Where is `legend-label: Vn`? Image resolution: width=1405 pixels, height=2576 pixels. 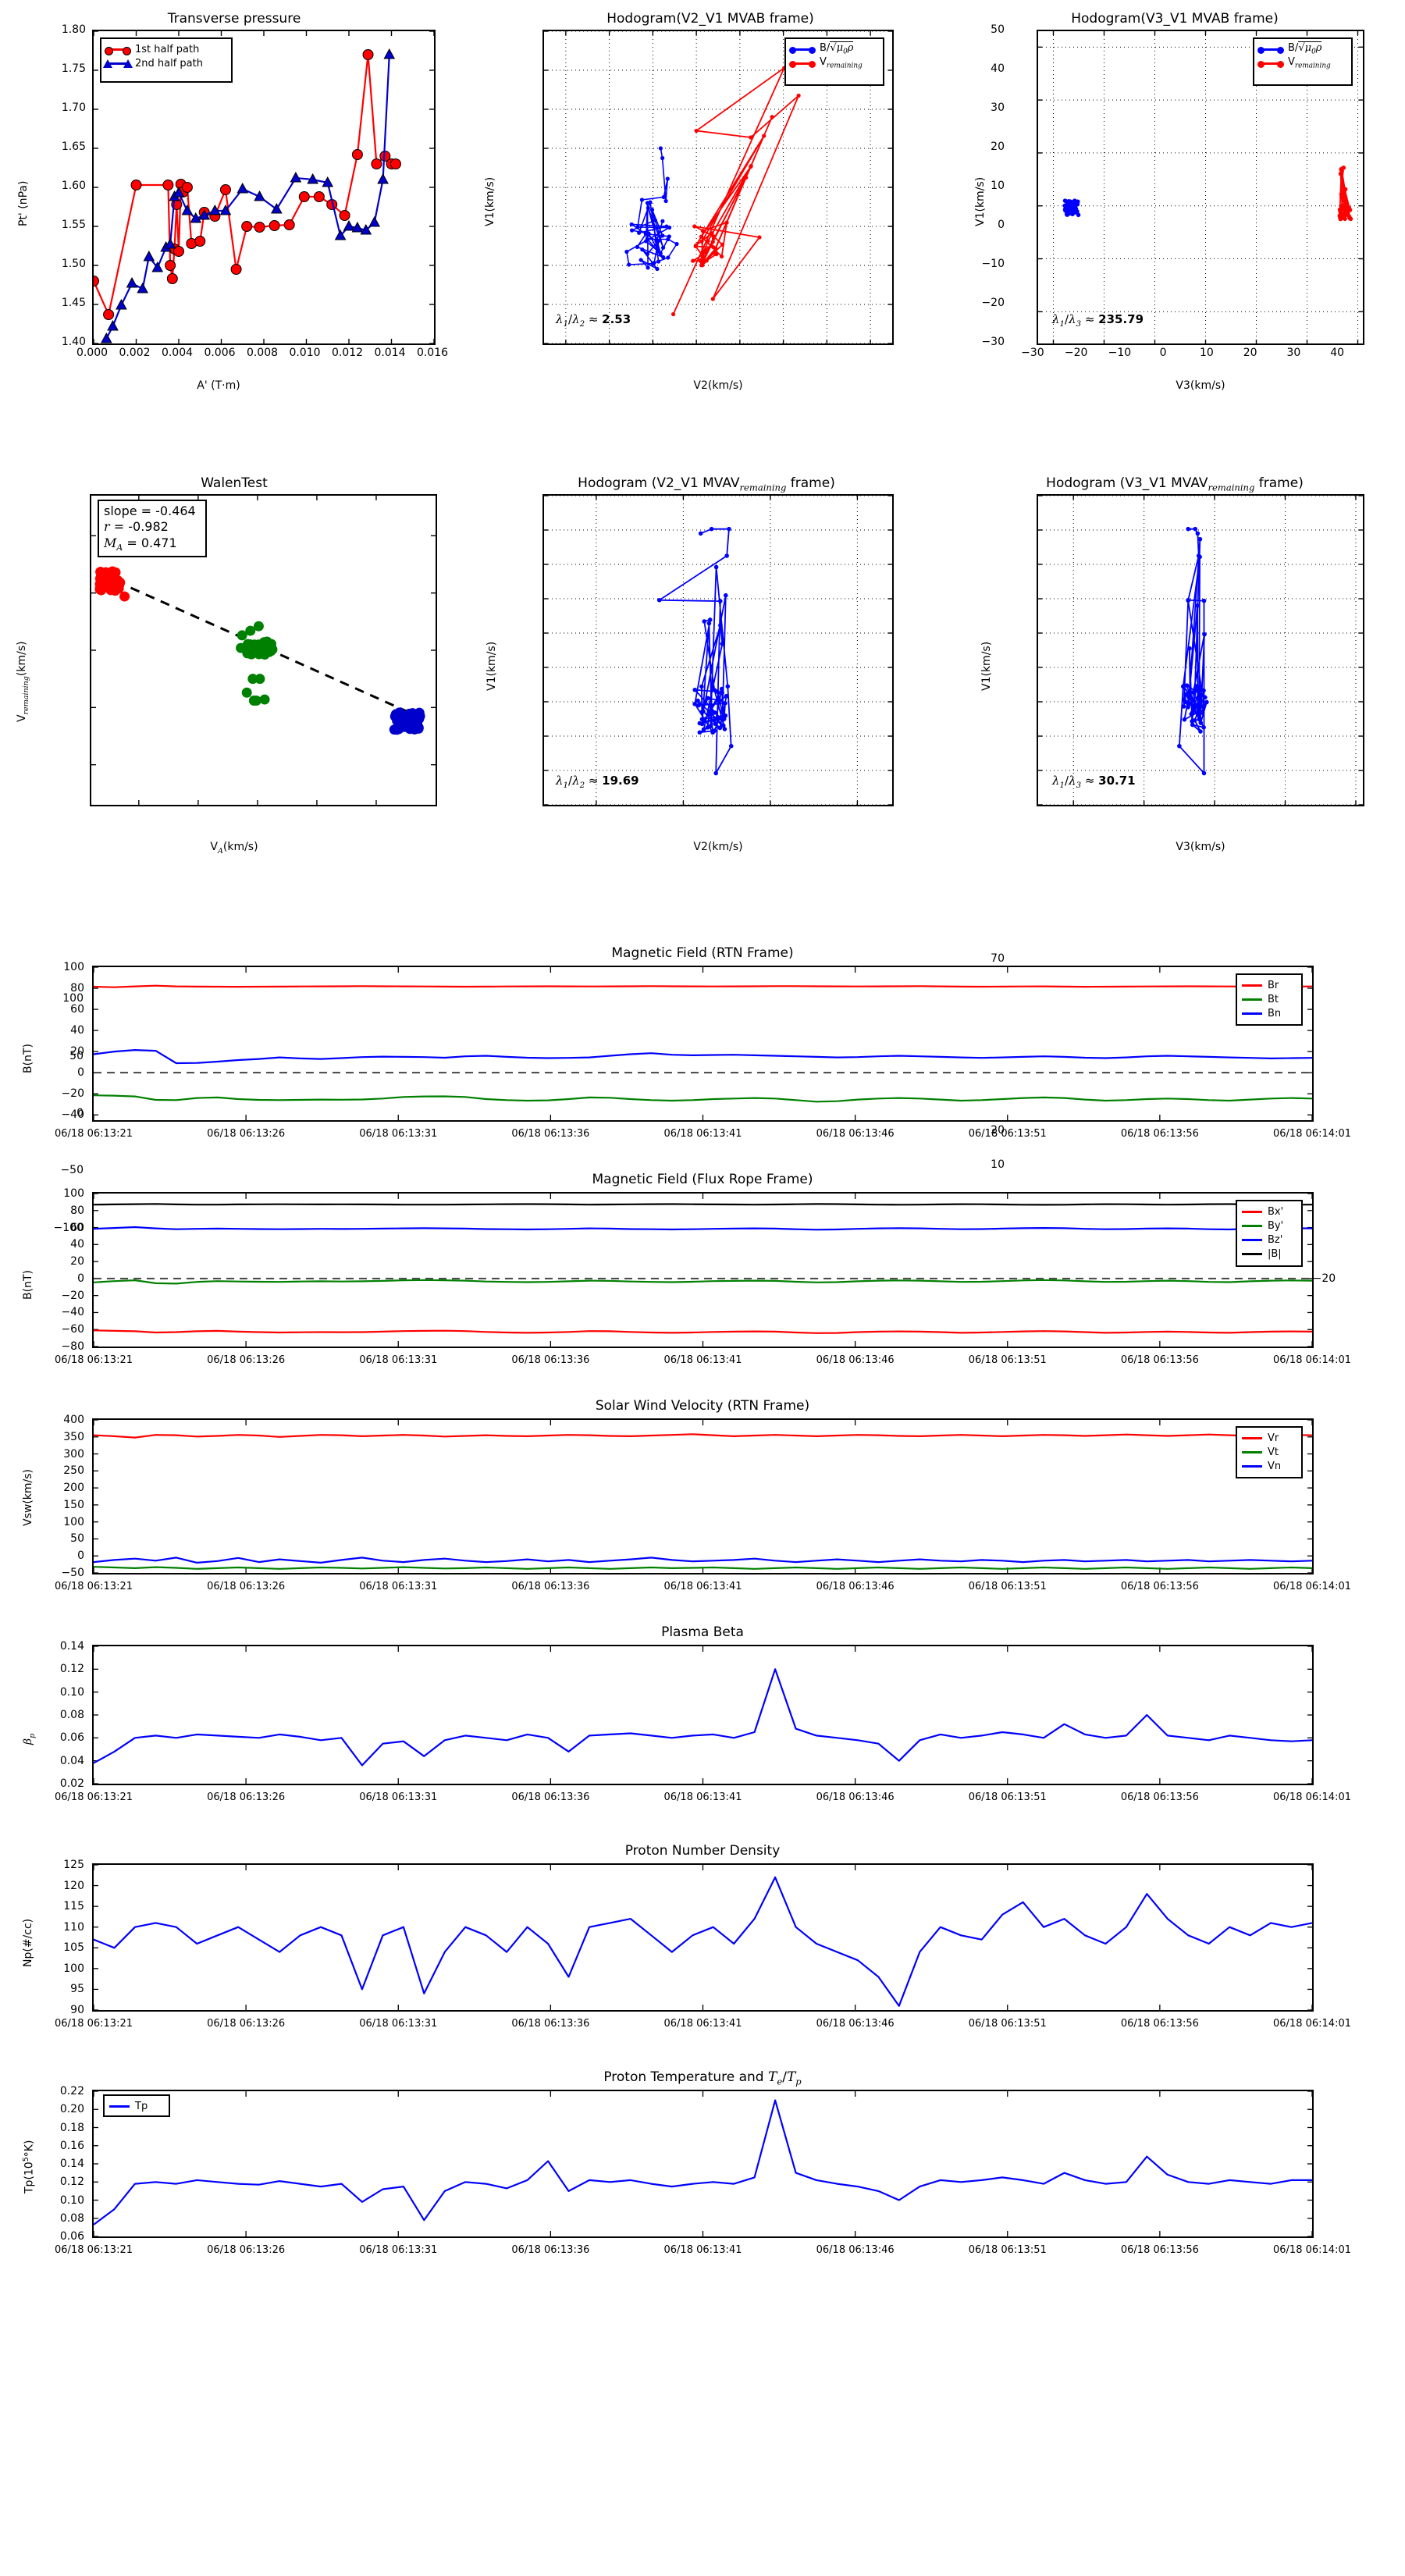
legend-label: Vn is located at coordinates (1275, 1466).